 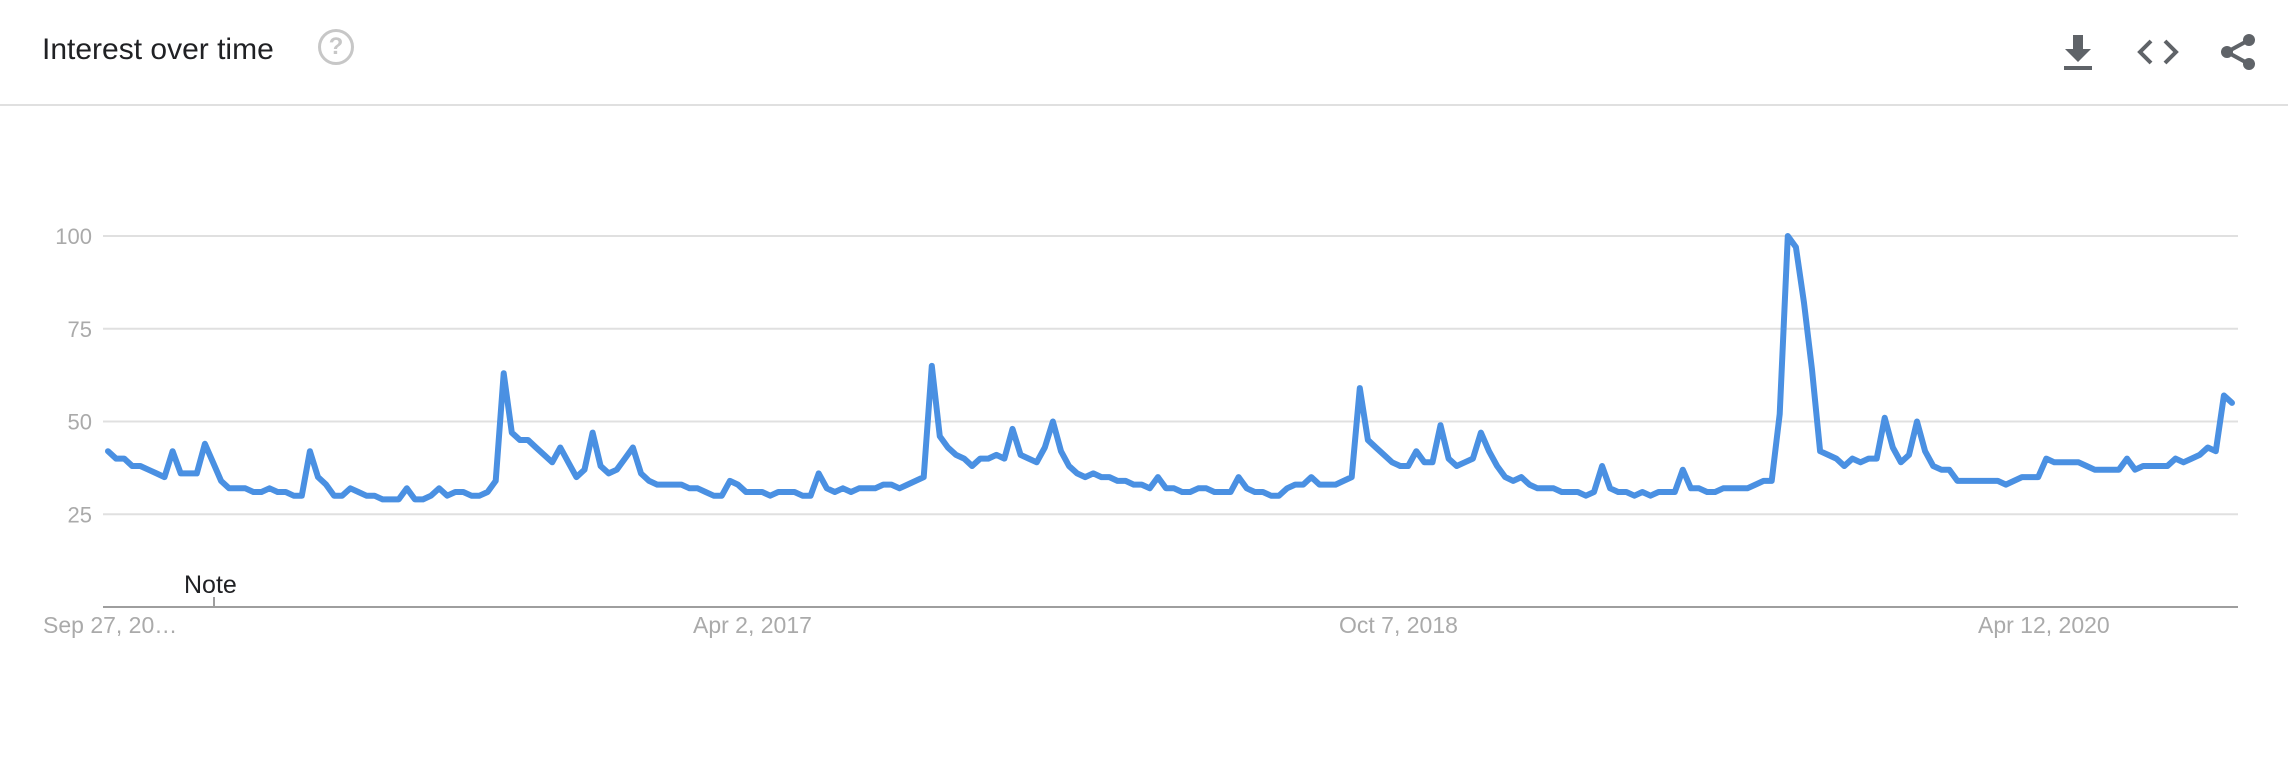 I want to click on download-icon, so click(x=2078, y=52).